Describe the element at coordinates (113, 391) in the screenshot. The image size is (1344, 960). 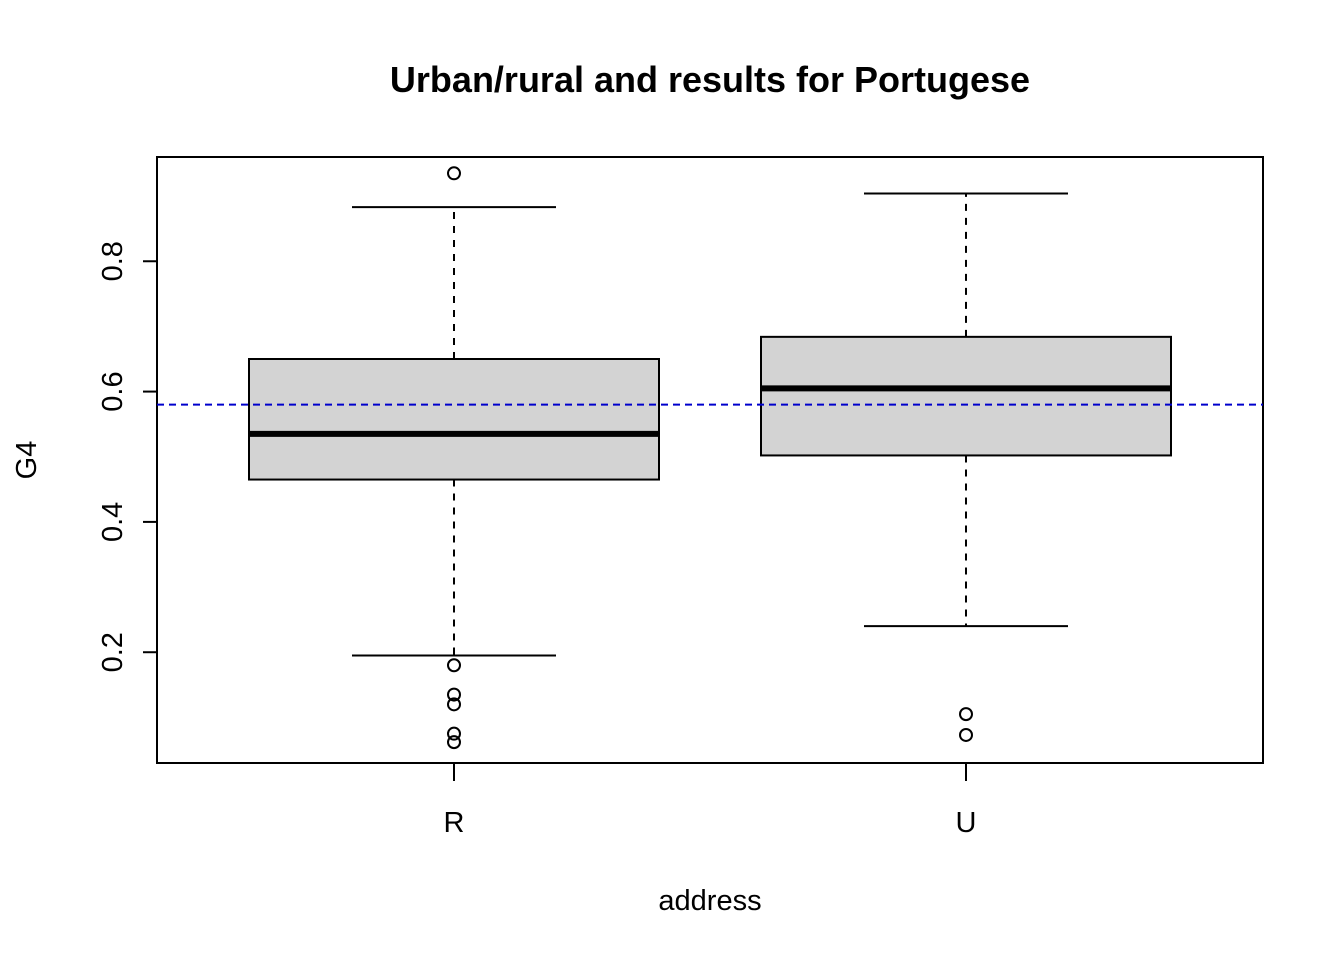
I see `y-tick-label: 0.6` at that location.